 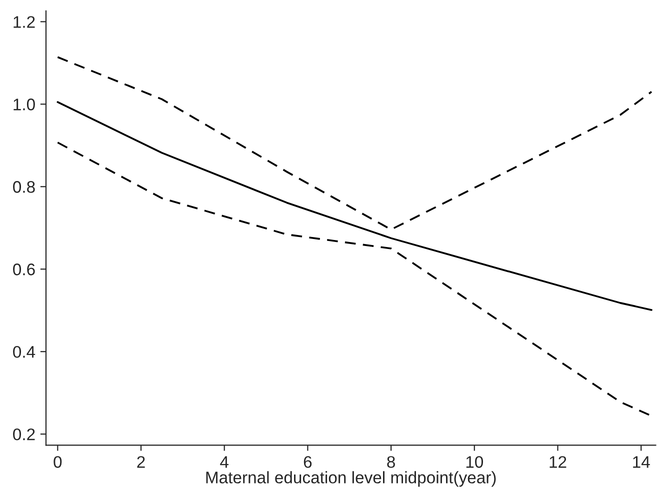 What do you see at coordinates (24, 270) in the screenshot?
I see `y-tick-label: 0.6` at bounding box center [24, 270].